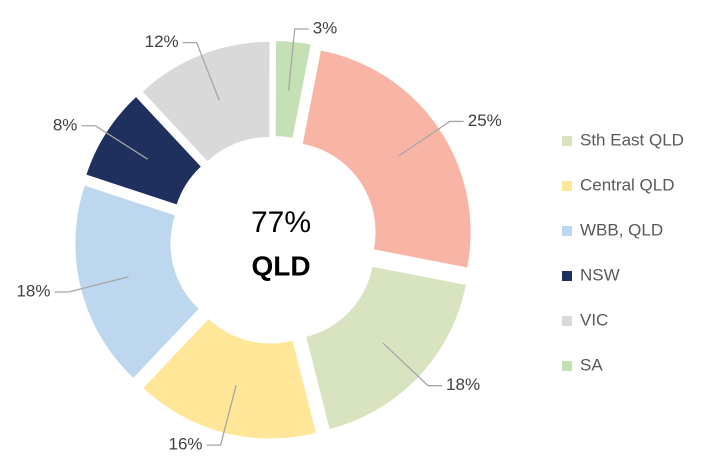  Describe the element at coordinates (280, 265) in the screenshot. I see `center-label: QLD` at that location.